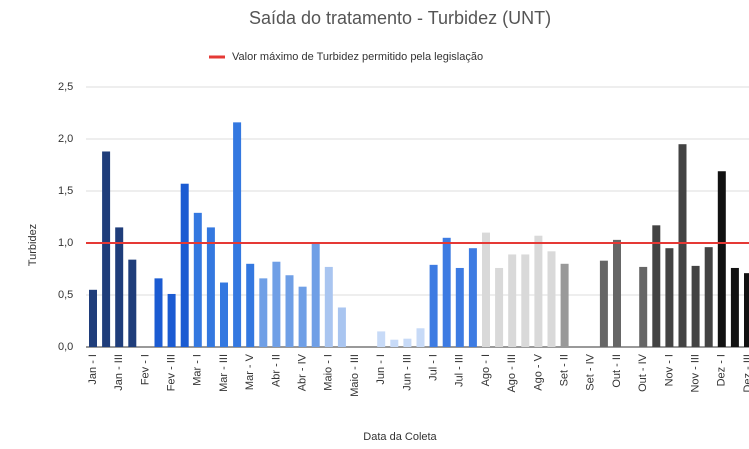 This screenshot has height=449, width=749. What do you see at coordinates (617, 371) in the screenshot?
I see `x-tick-label: Out - II` at bounding box center [617, 371].